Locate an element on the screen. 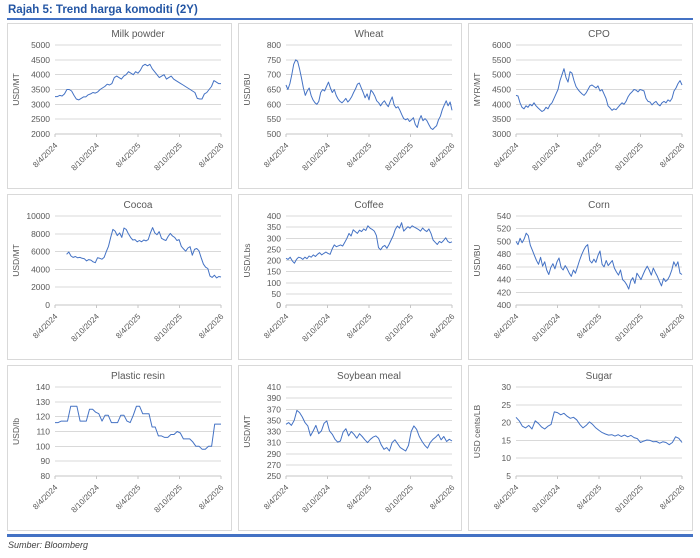 The image size is (700, 558). svg-text: 4500 is located at coordinates (501, 90).